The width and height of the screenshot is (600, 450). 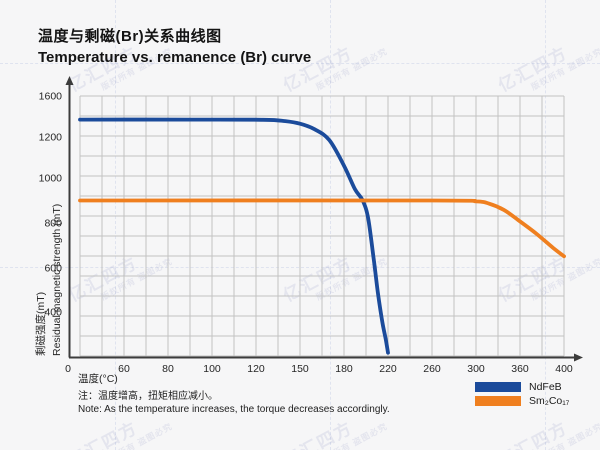 I want to click on y-axis-title-en: Residual magnetic strength (mT), so click(x=57, y=280).